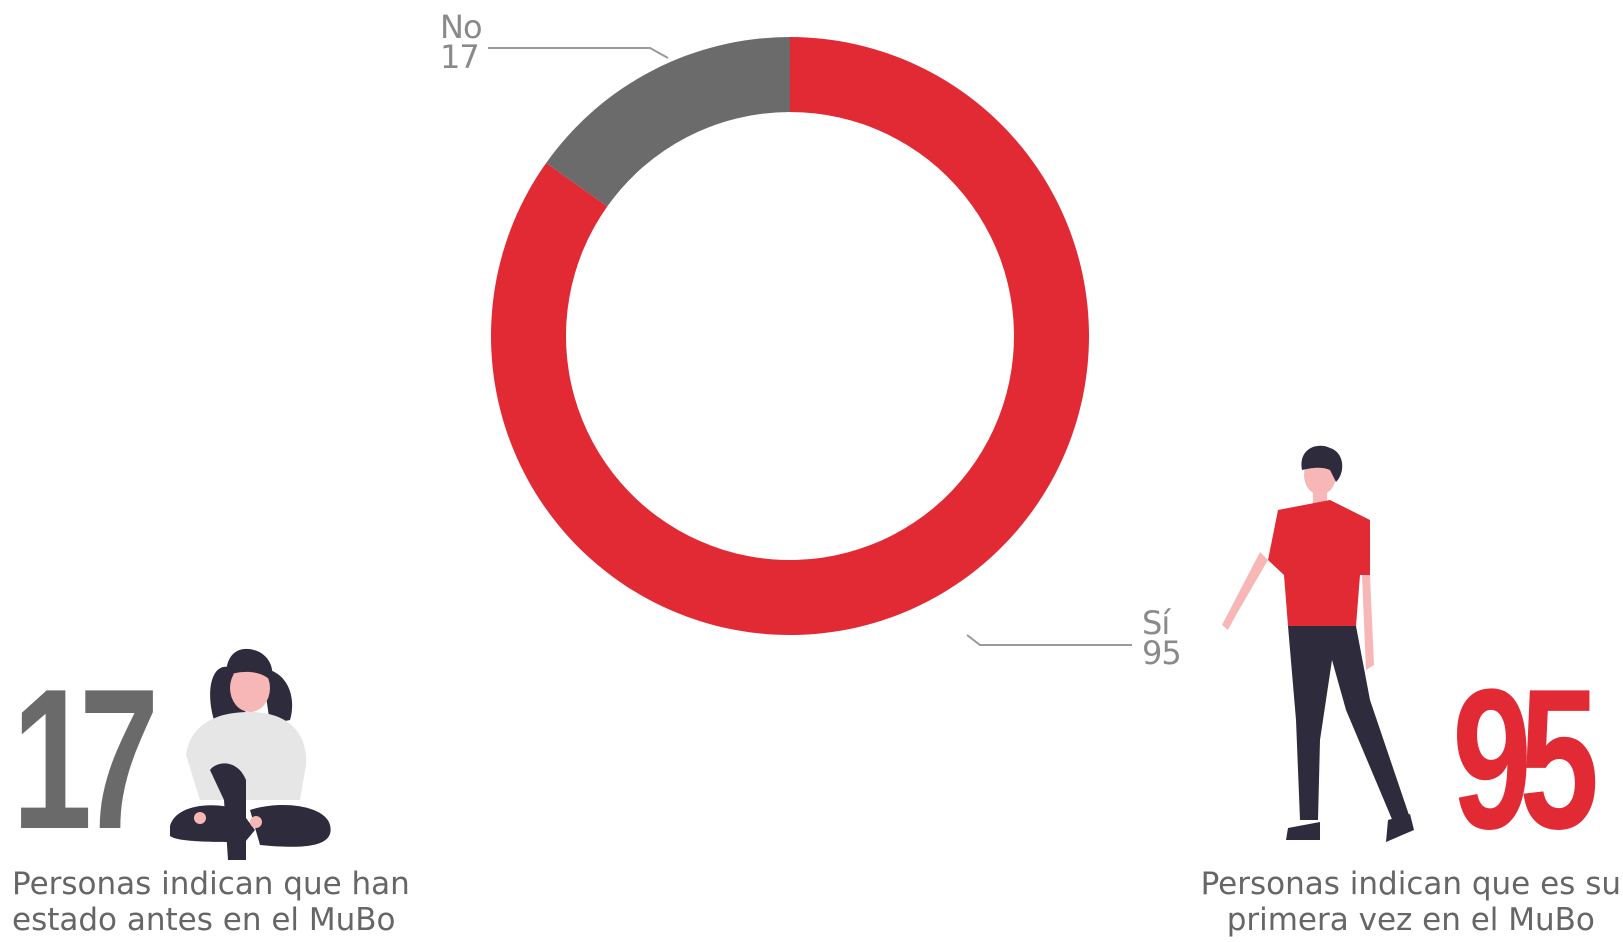  I want to click on standing-man-illustration, so click(1318, 643).